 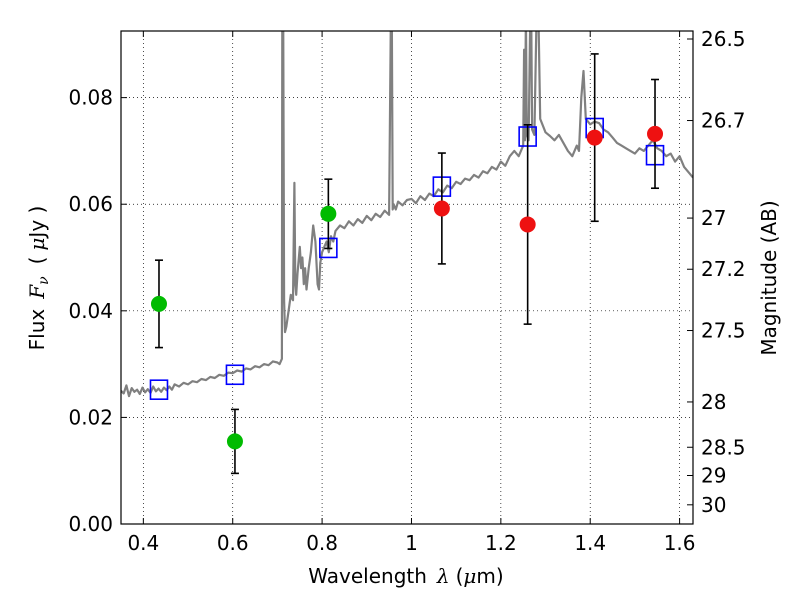 I want to click on y2-tick-label: 26.5, so click(x=723, y=39).